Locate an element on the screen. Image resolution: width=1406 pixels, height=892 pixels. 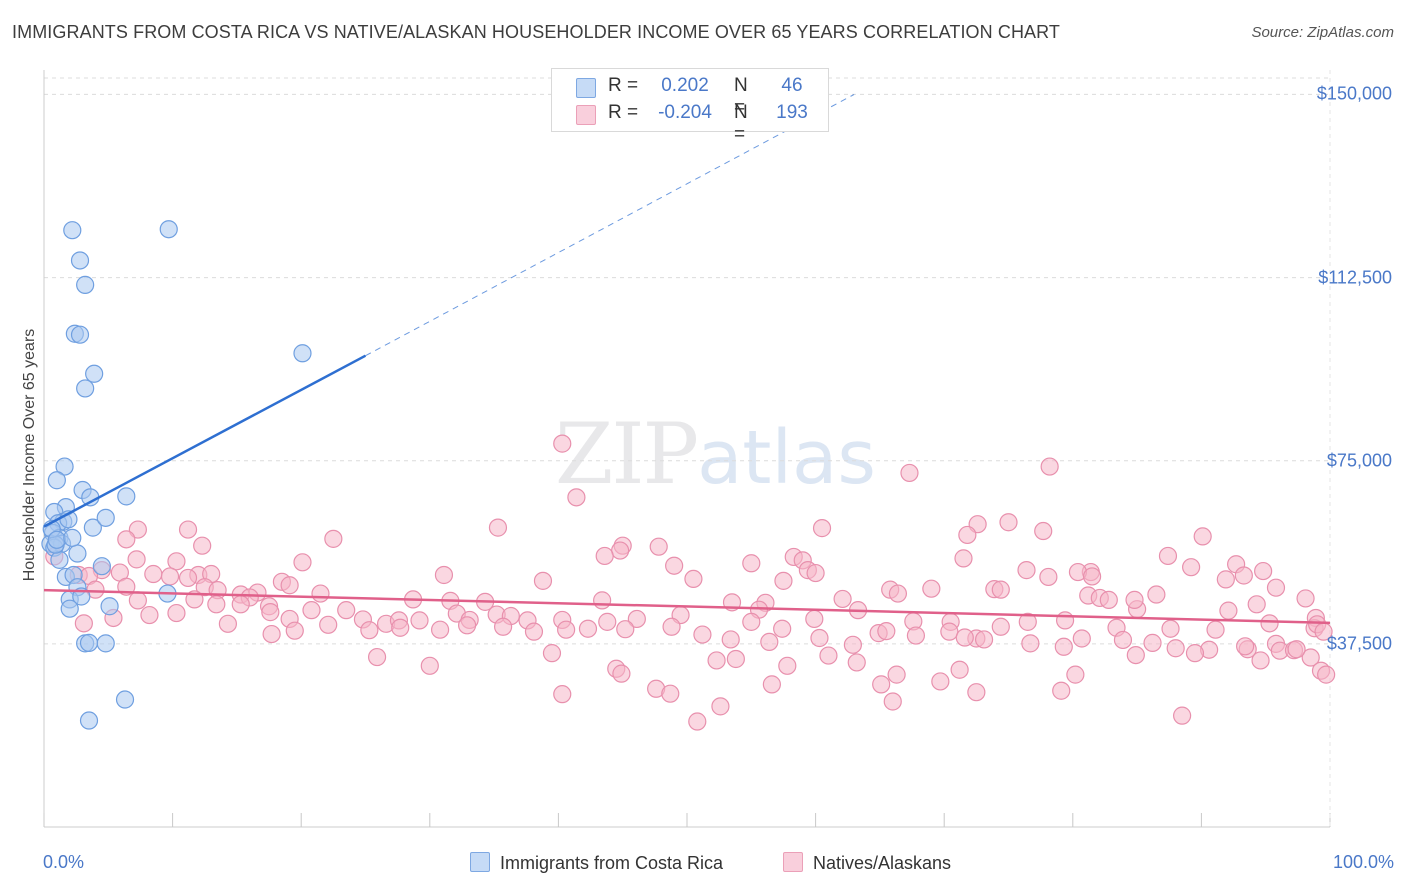
legend-n-value: 193 is located at coordinates (792, 112).